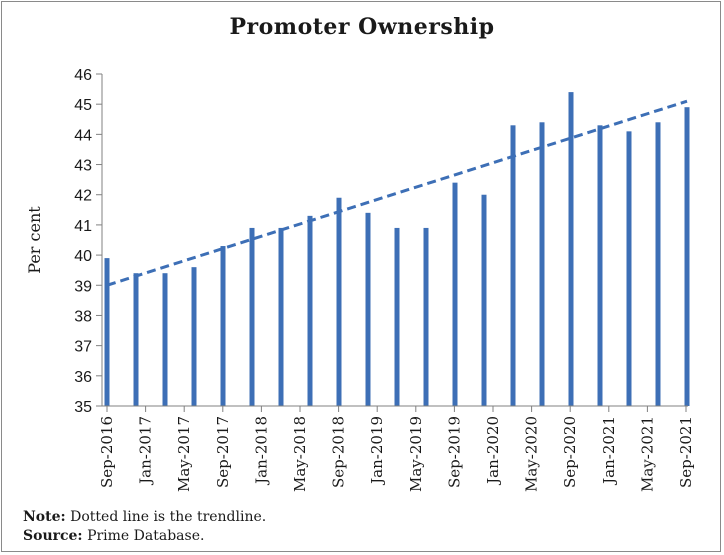  Describe the element at coordinates (686, 452) in the screenshot. I see `x-tick-label: Sep-2021` at that location.